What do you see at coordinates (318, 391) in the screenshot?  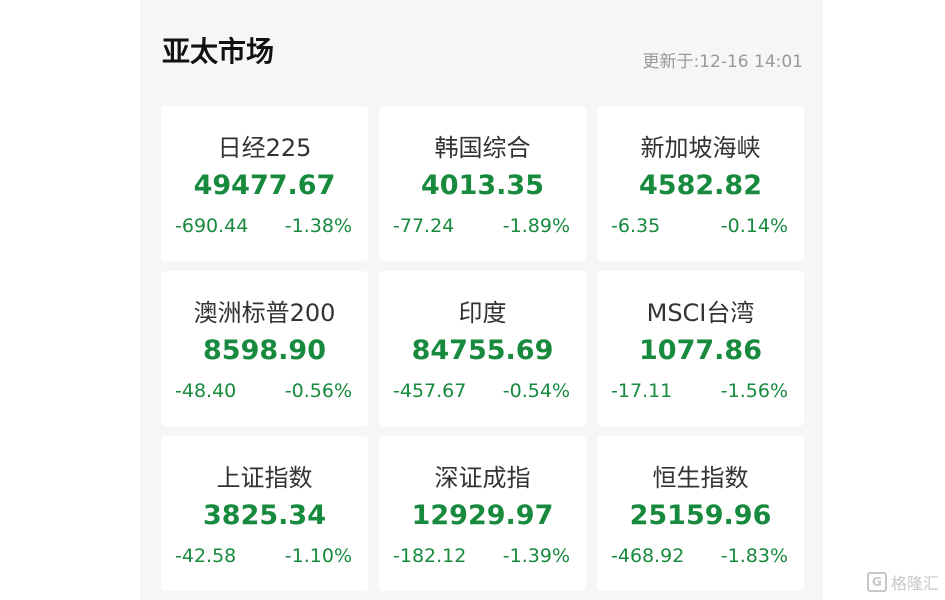 I see `index-percent: -0.56%` at bounding box center [318, 391].